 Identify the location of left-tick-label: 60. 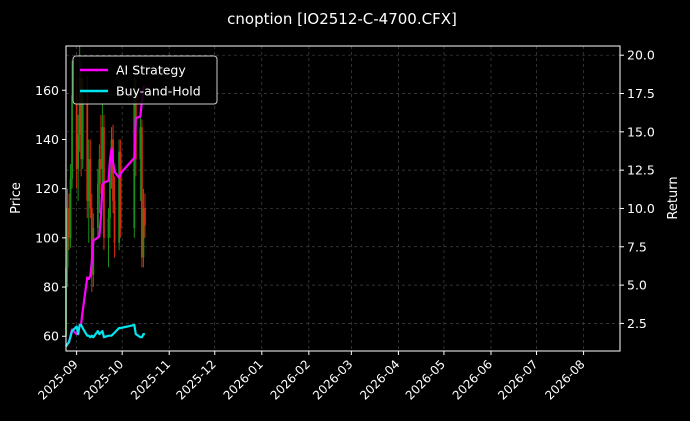
(51, 336).